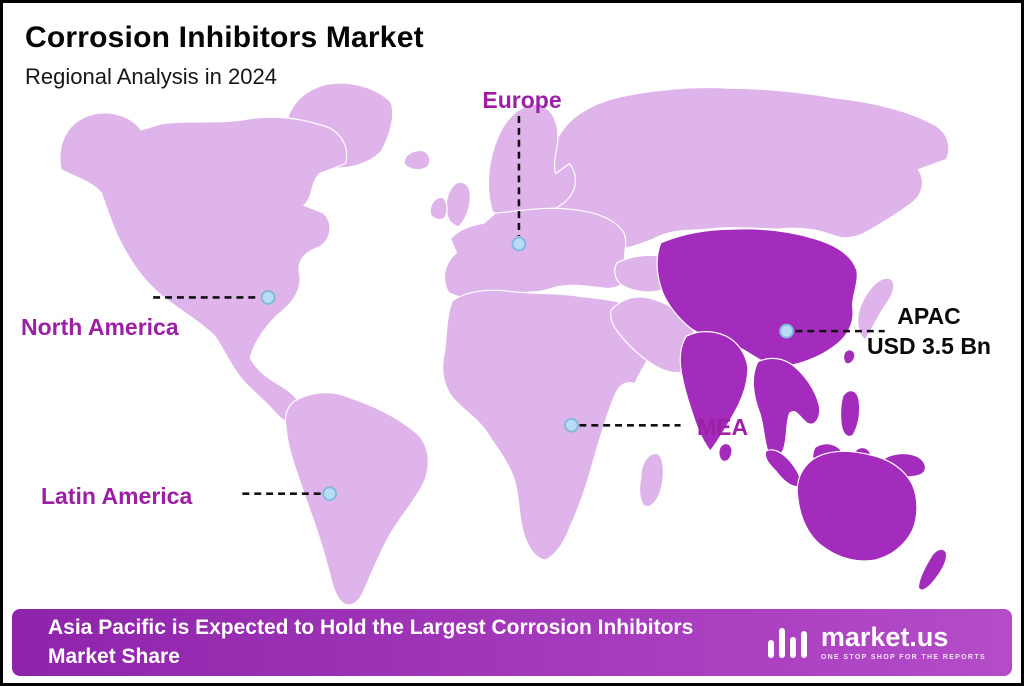 This screenshot has height=686, width=1024. What do you see at coordinates (224, 37) in the screenshot?
I see `page-title: Corrosion Inhibitors Market` at bounding box center [224, 37].